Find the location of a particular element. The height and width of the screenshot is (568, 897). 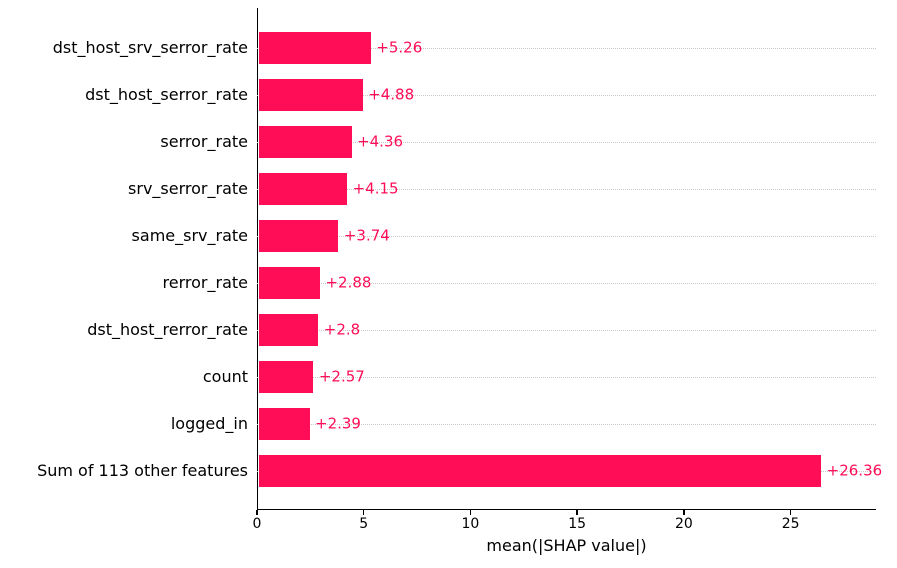

bar-value-label: +3.74 is located at coordinates (366, 235).